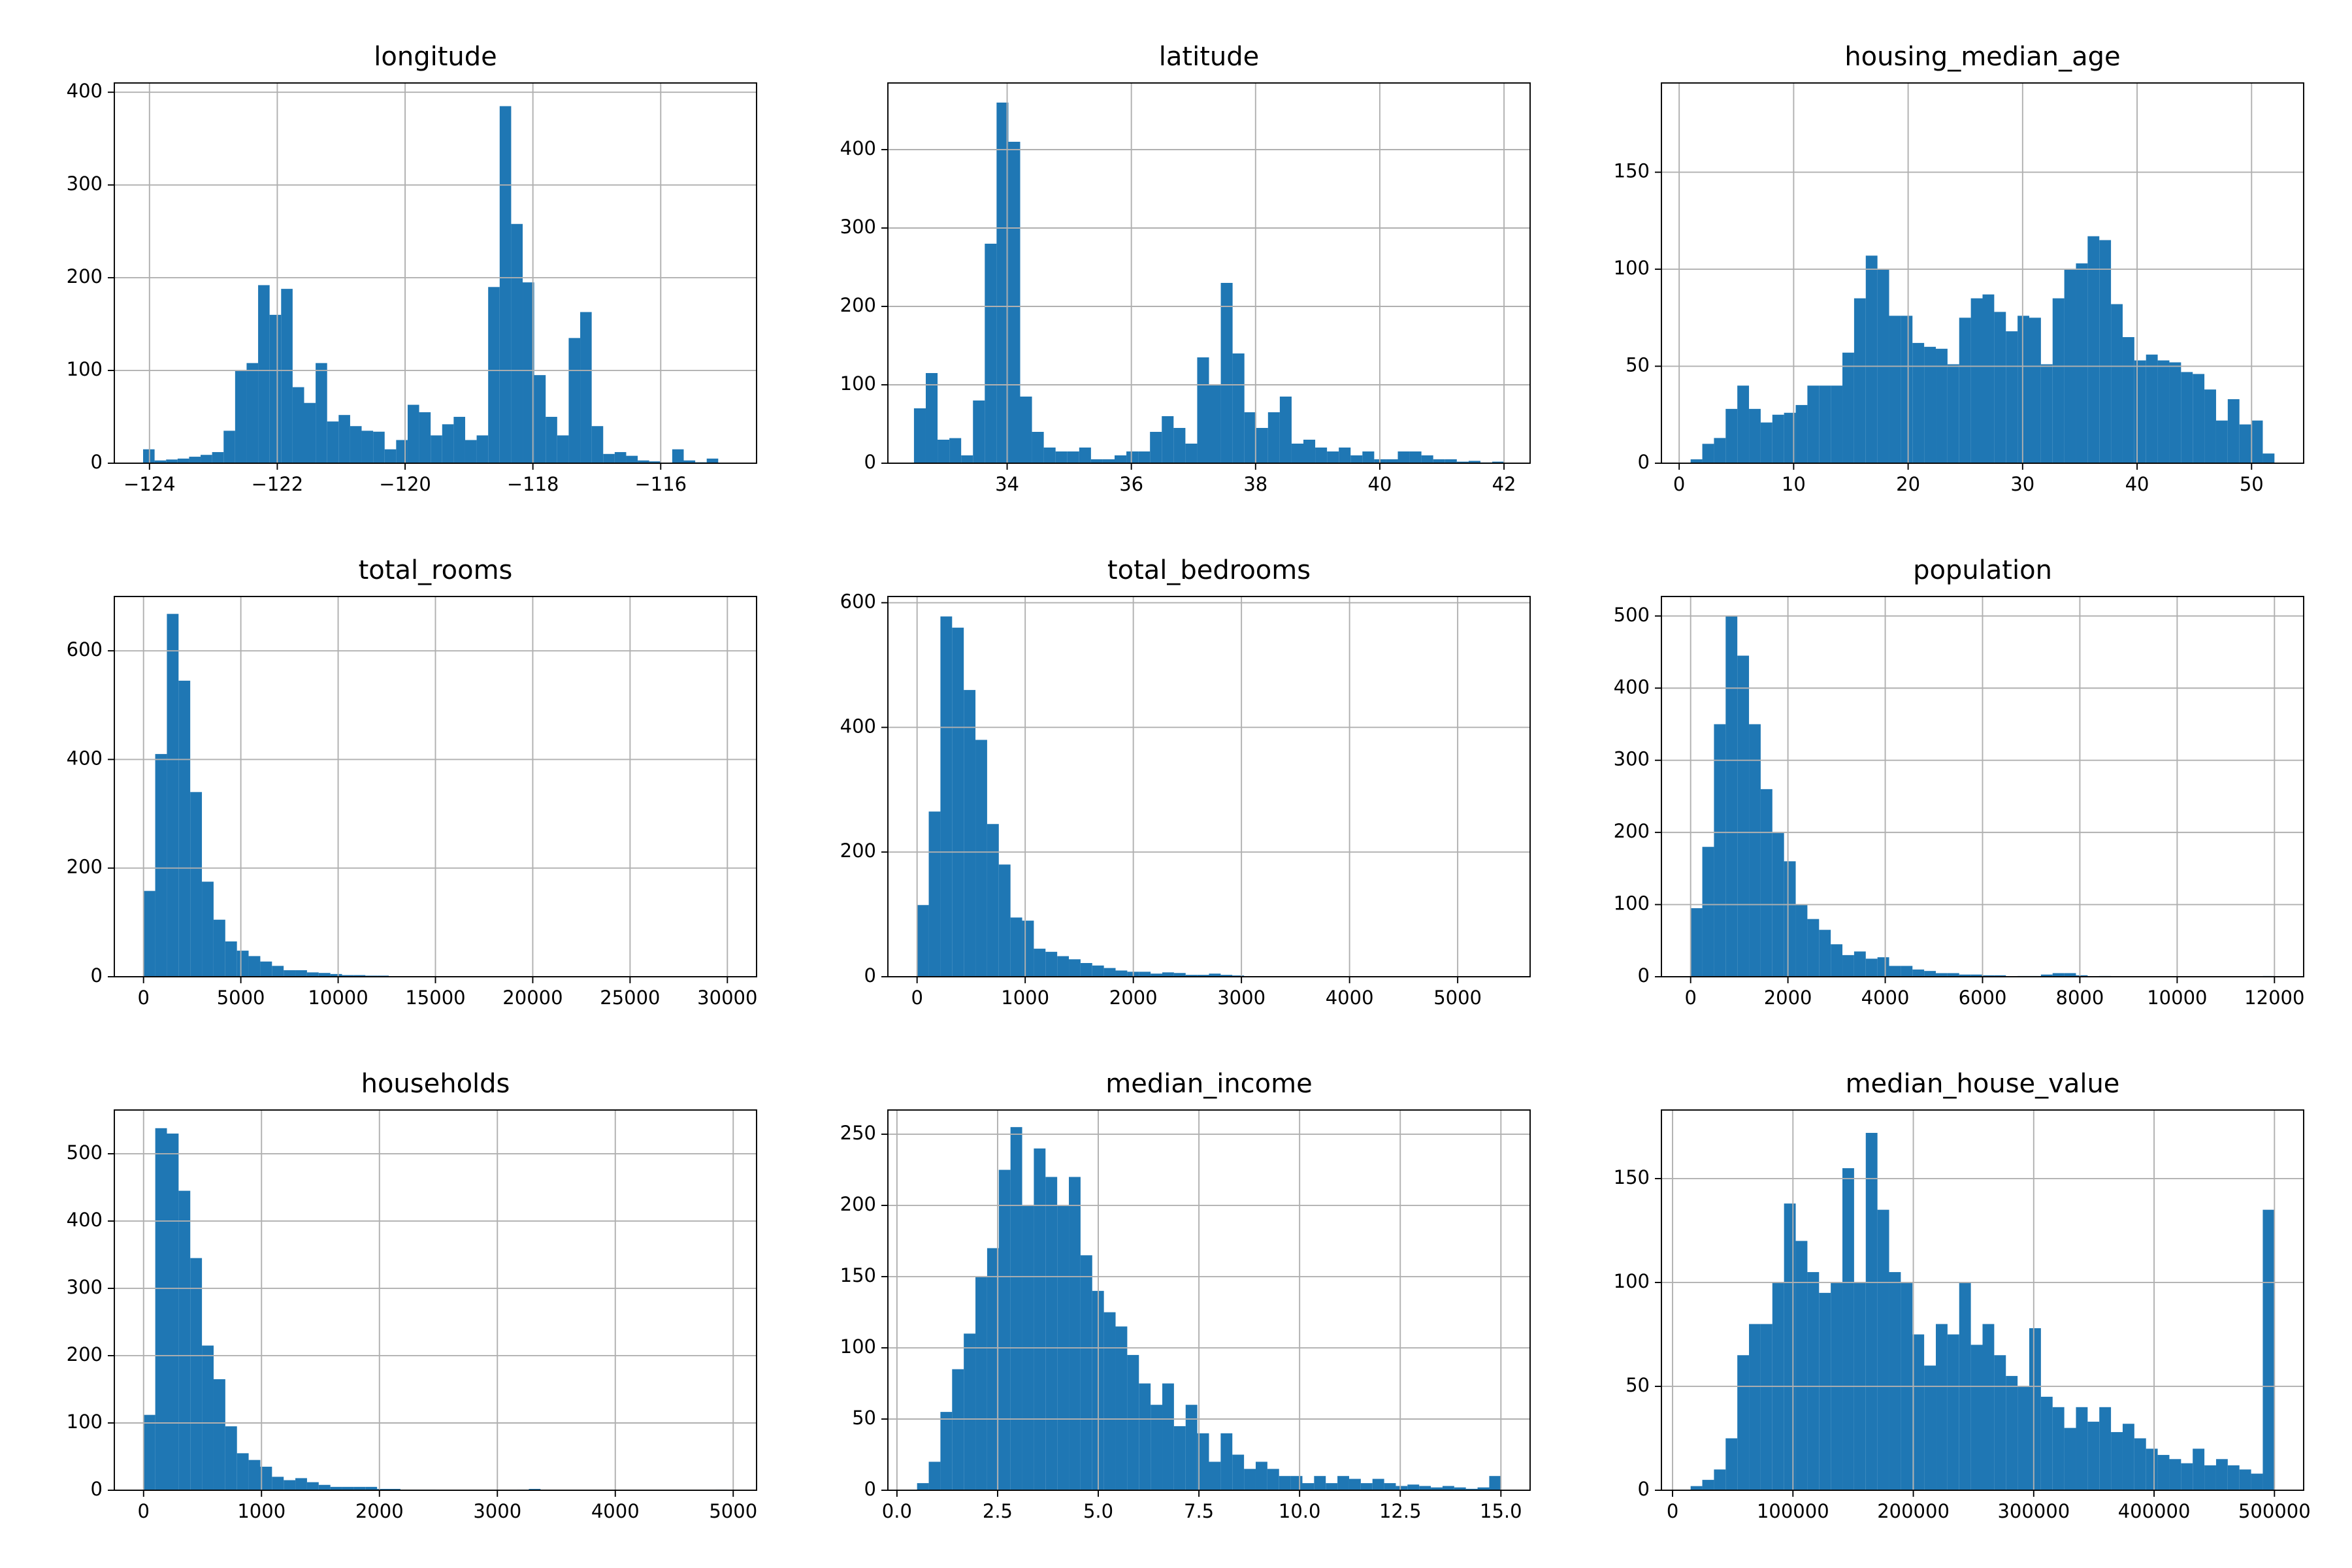 This screenshot has height=1568, width=2352. I want to click on x-tick-label: −120, so click(405, 484).